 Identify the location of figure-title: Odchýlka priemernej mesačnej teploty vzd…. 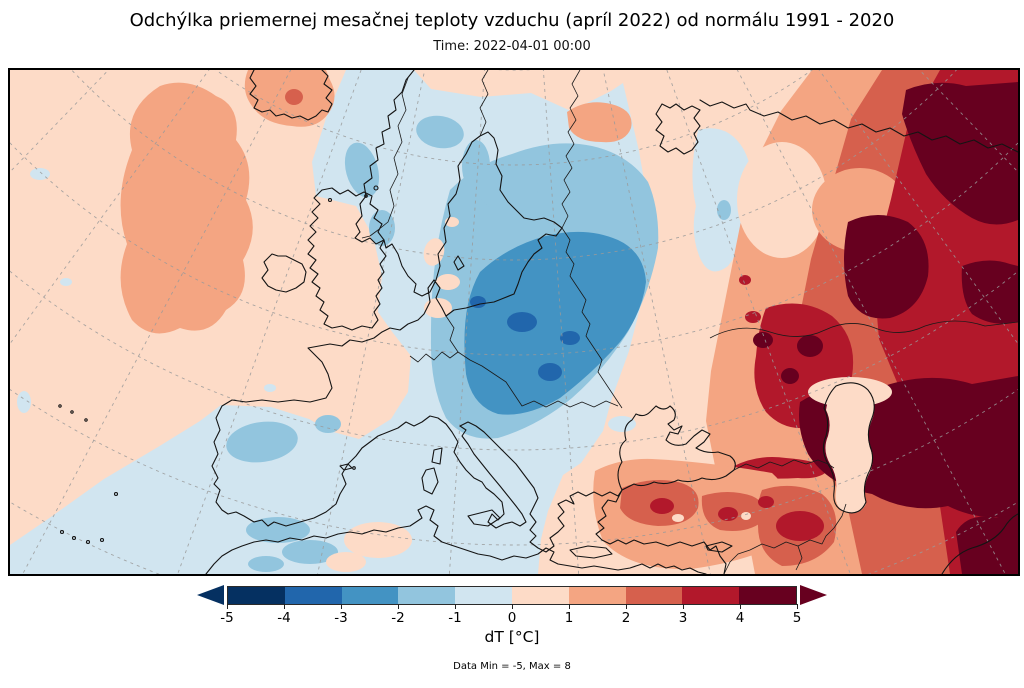
(512, 20).